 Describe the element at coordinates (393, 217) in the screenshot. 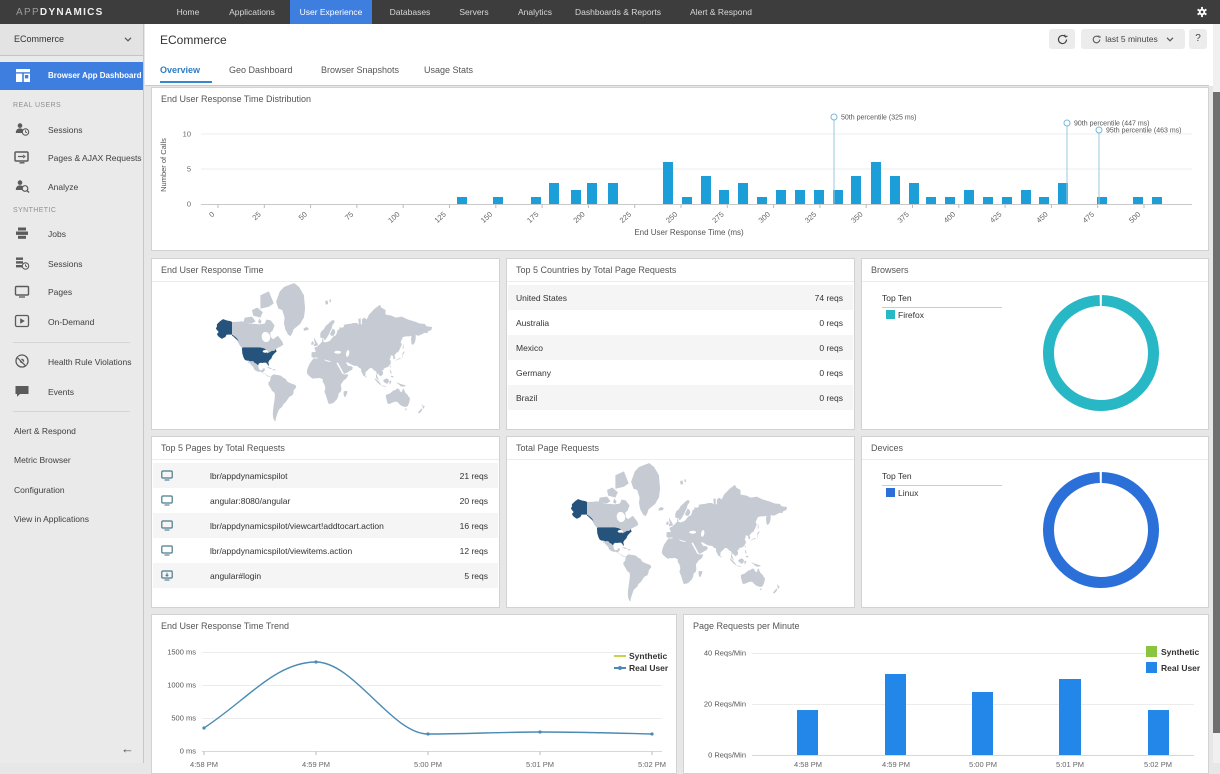

I see `svg-text: 100` at that location.